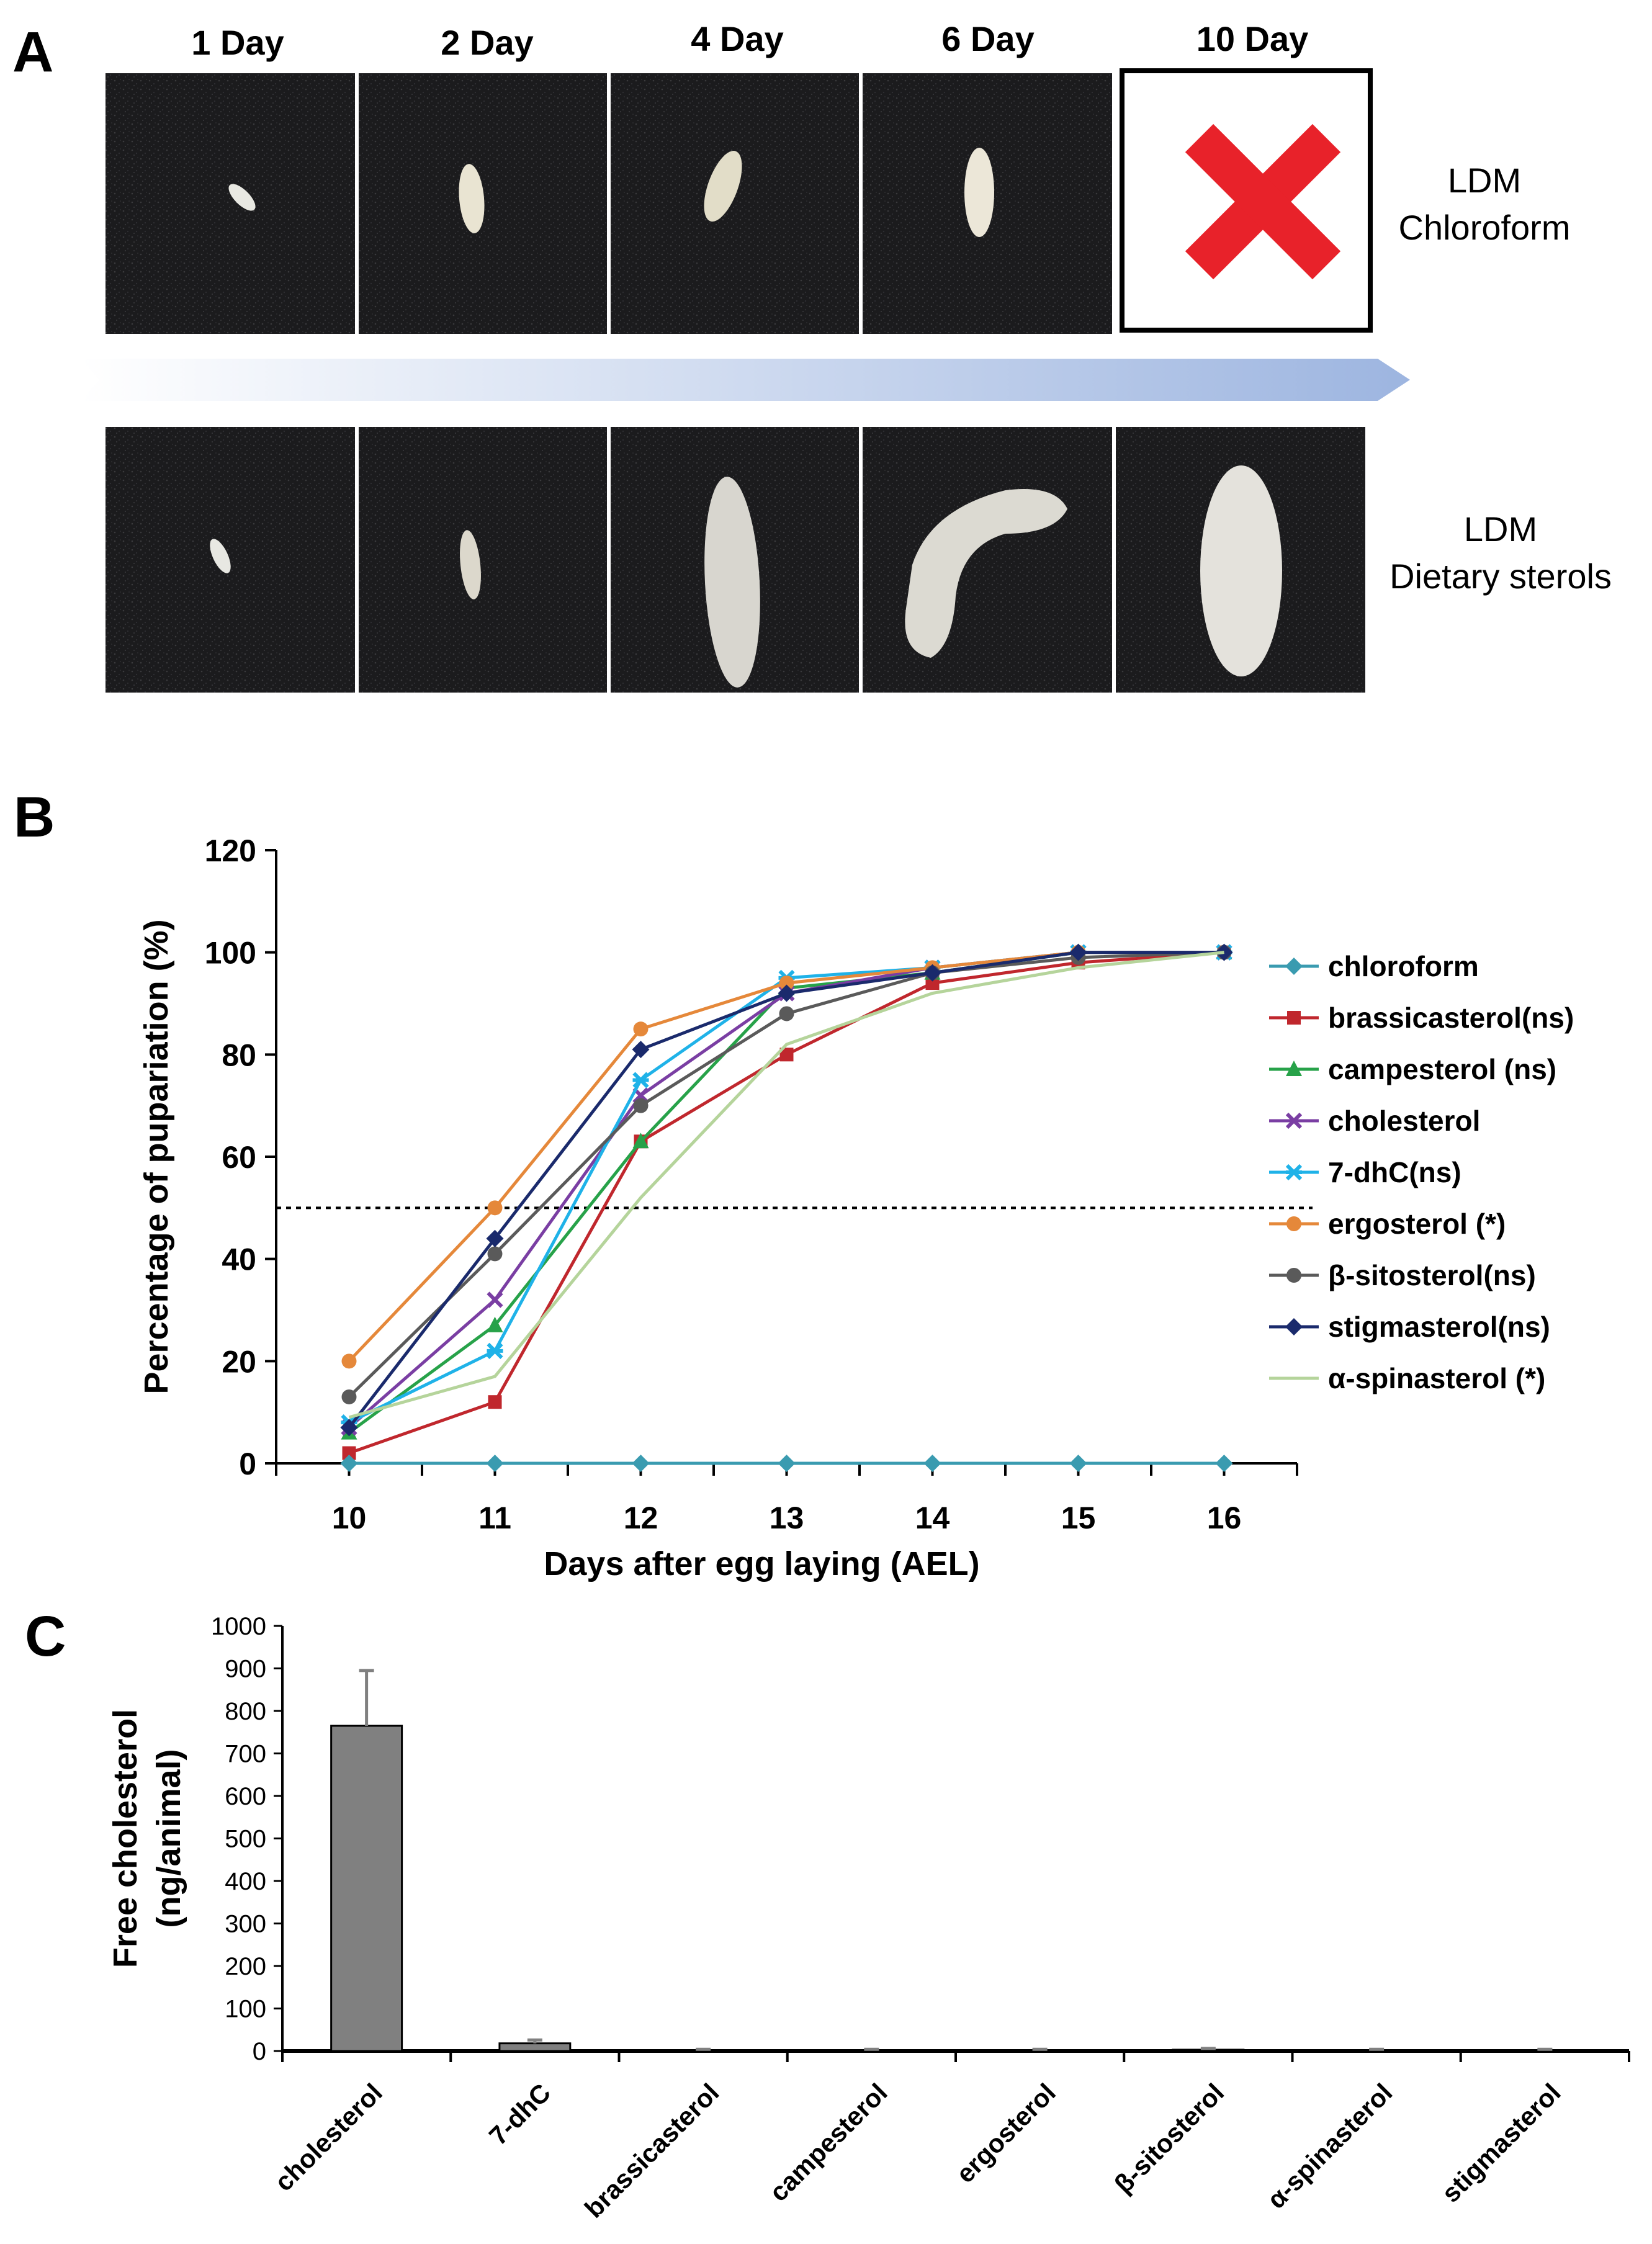 The width and height of the screenshot is (1652, 2244). What do you see at coordinates (483, 203) in the screenshot?
I see `photo-chloroform-day2` at bounding box center [483, 203].